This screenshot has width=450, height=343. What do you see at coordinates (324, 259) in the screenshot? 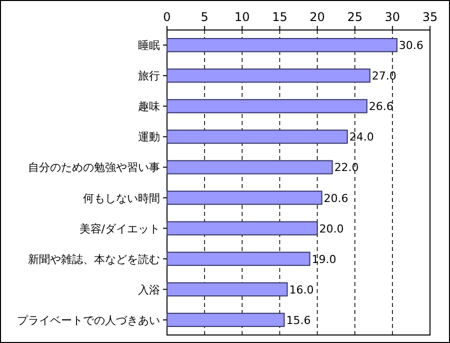
I see `data-label: 19.0` at bounding box center [324, 259].